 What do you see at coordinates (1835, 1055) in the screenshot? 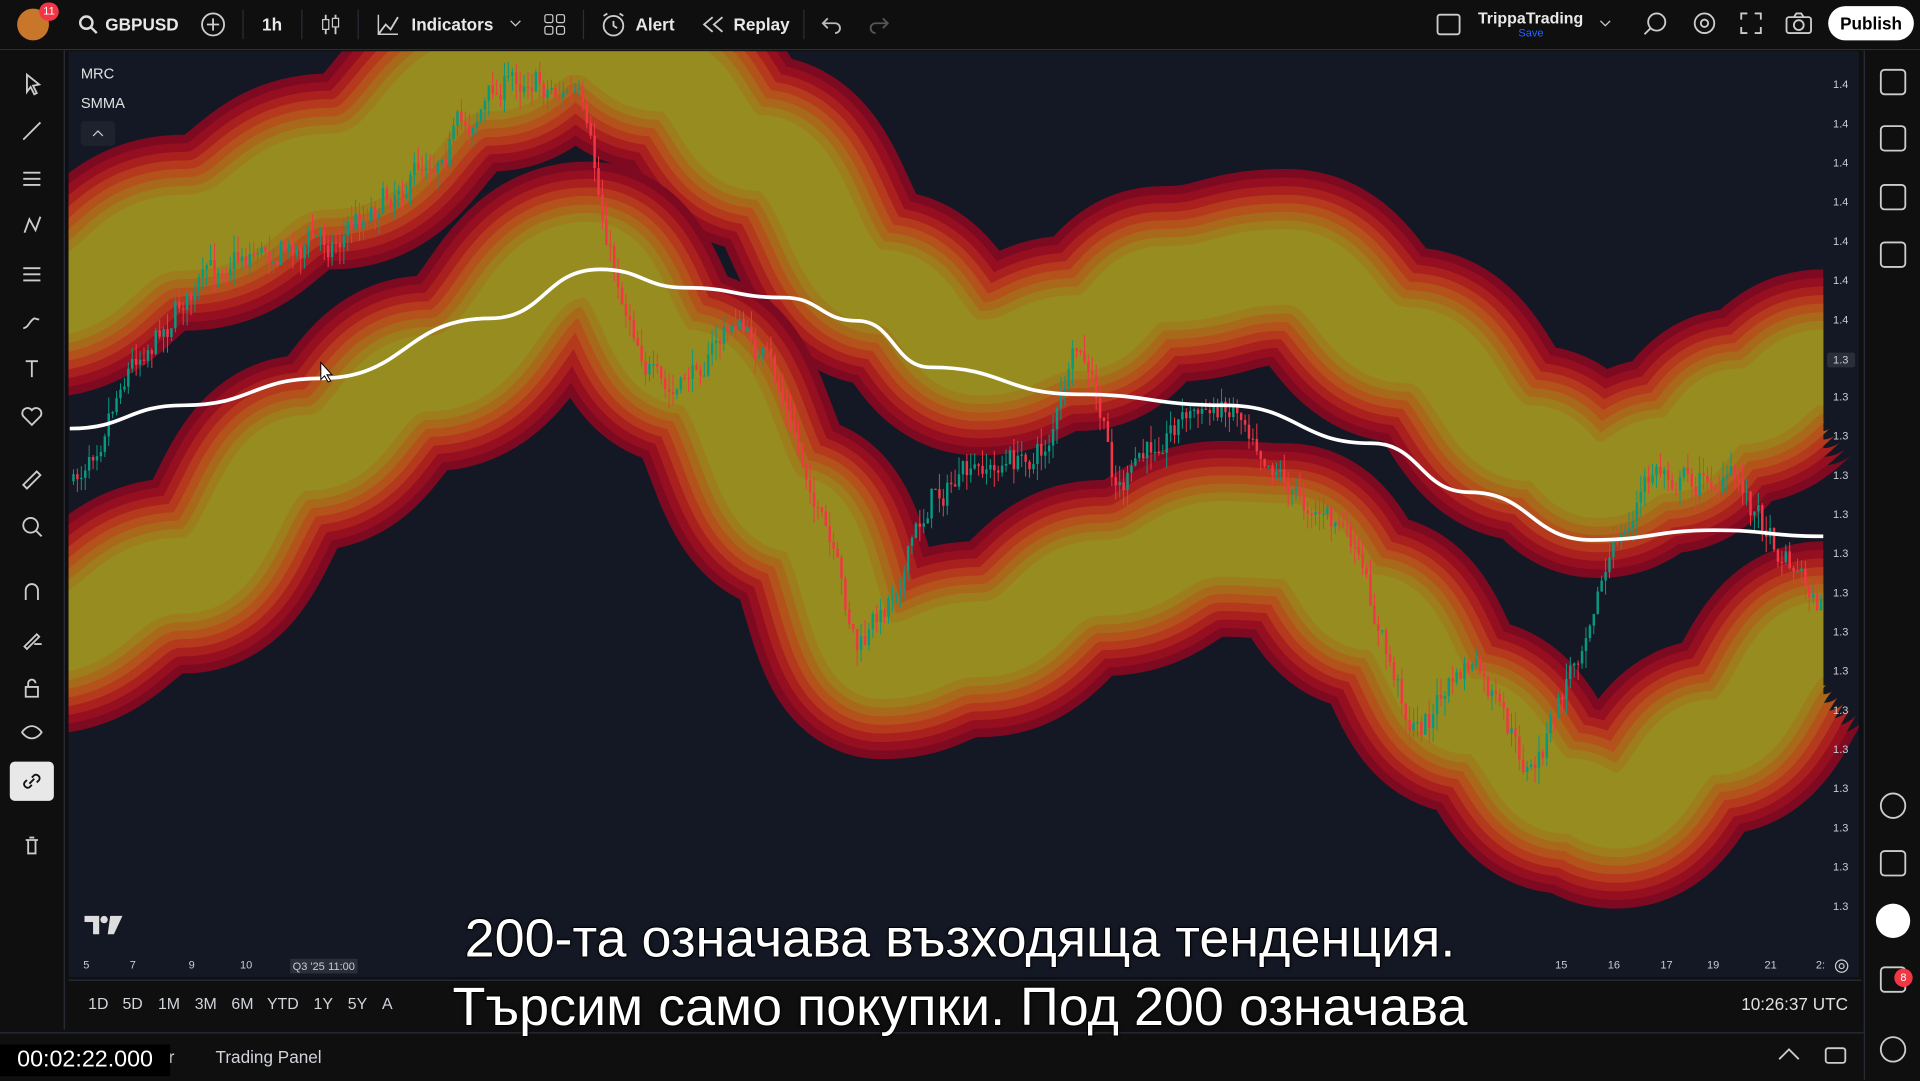
I see `maximize-panel` at bounding box center [1835, 1055].